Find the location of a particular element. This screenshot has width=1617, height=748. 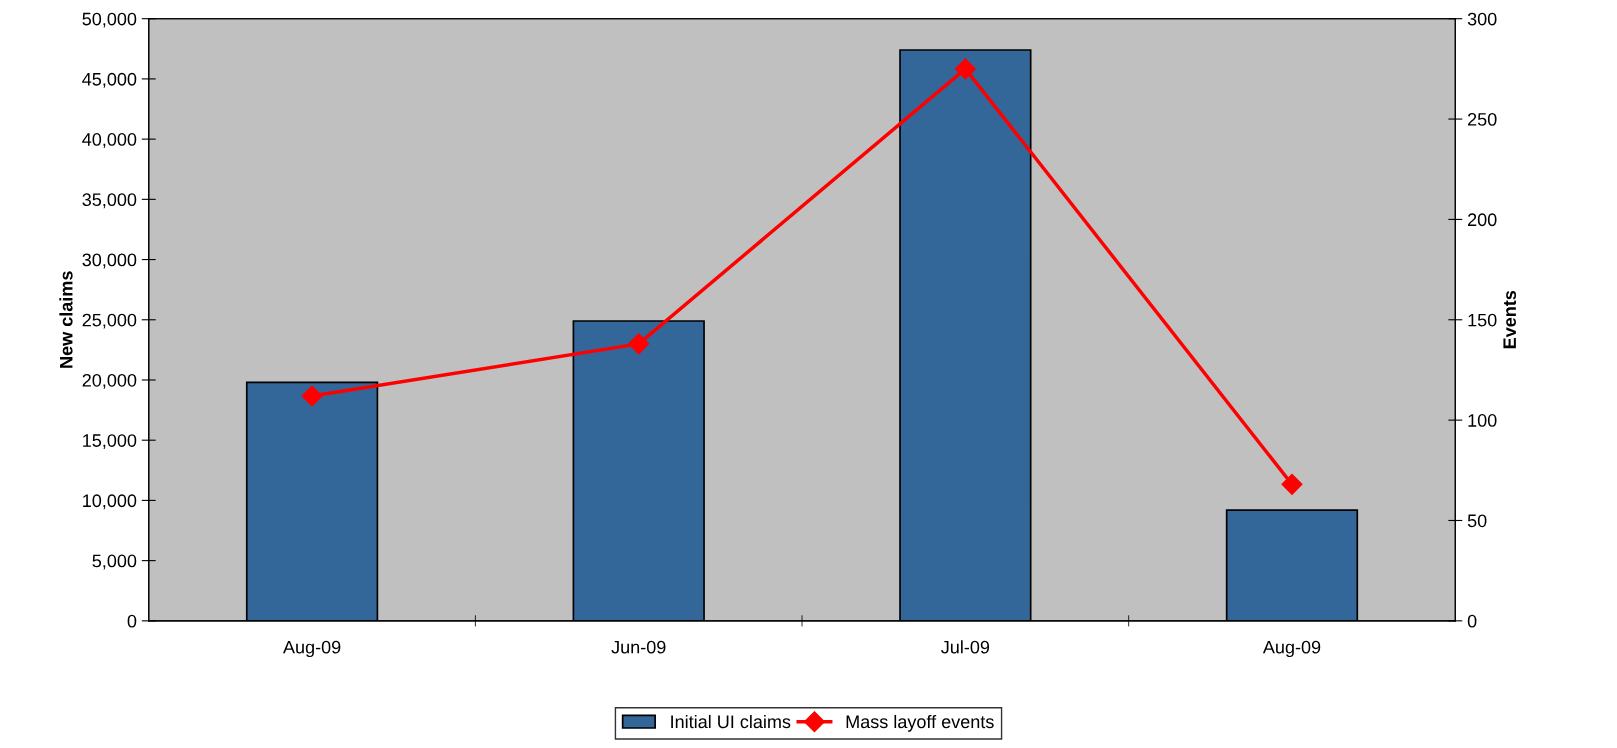

y2-tick-label: 0 is located at coordinates (1472, 621).